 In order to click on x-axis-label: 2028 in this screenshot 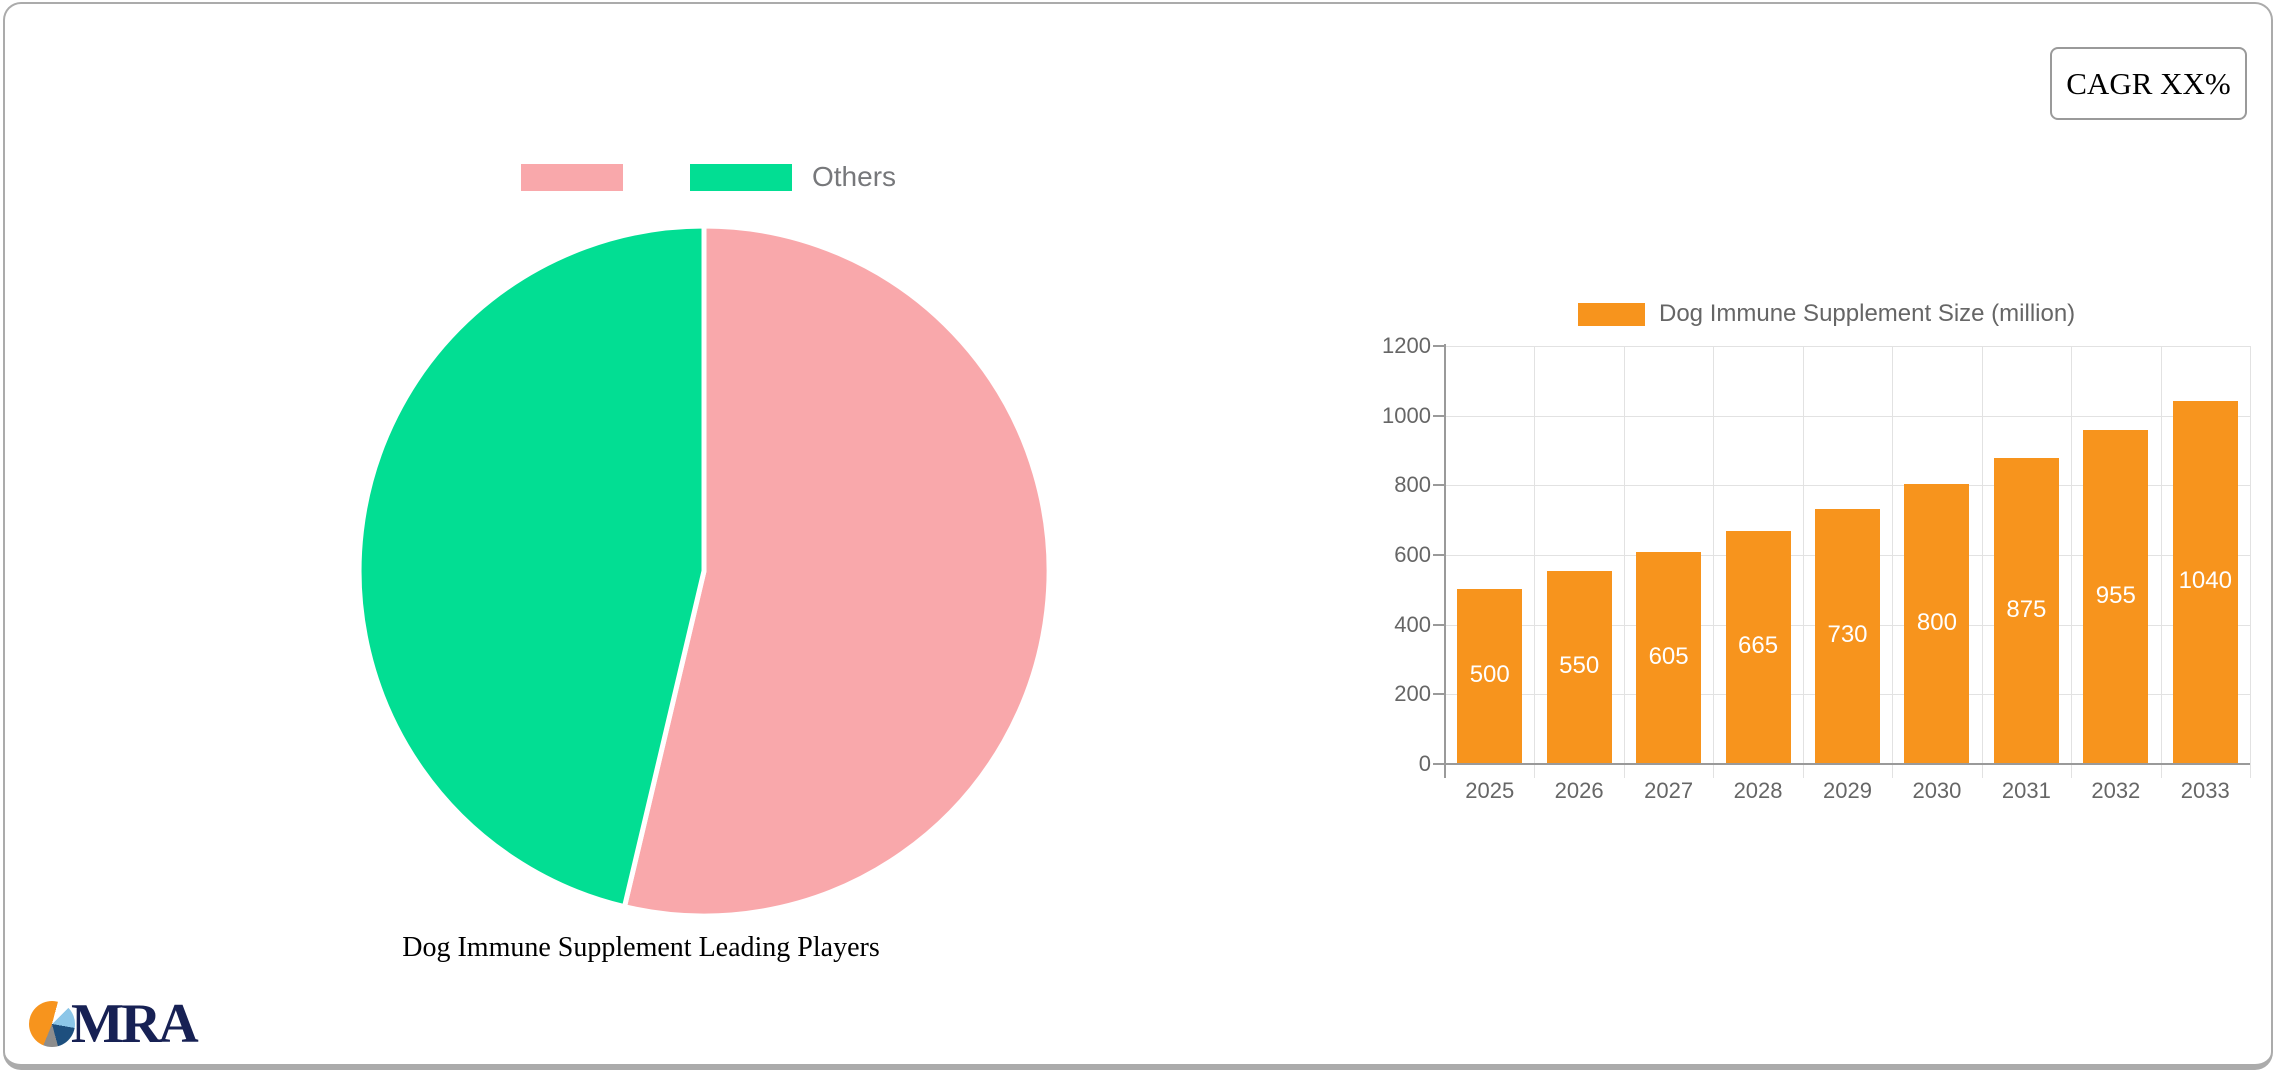, I will do `click(1758, 790)`.